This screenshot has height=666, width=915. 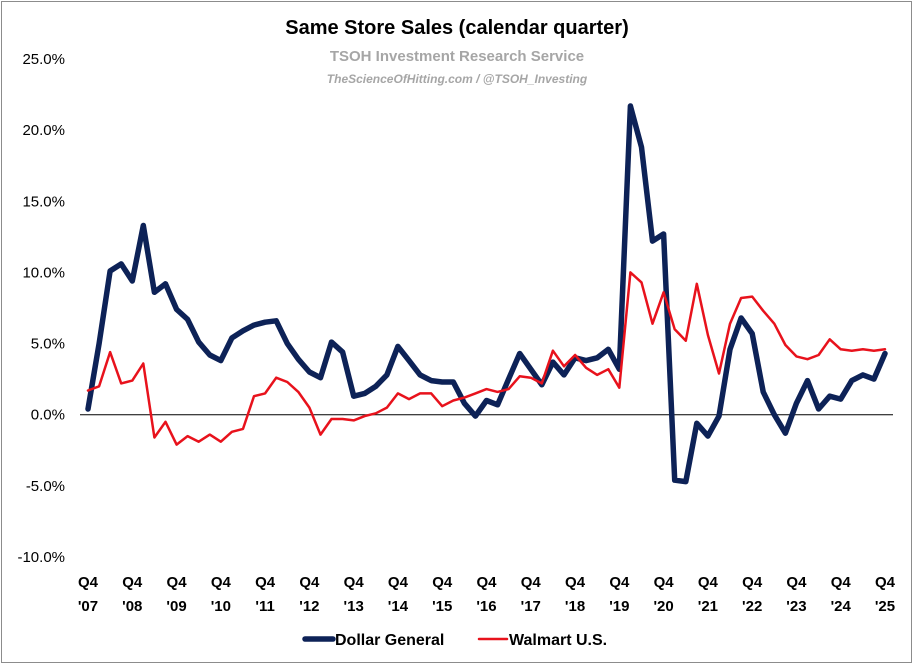 I want to click on x-tick-label-year: '11, so click(x=264, y=606).